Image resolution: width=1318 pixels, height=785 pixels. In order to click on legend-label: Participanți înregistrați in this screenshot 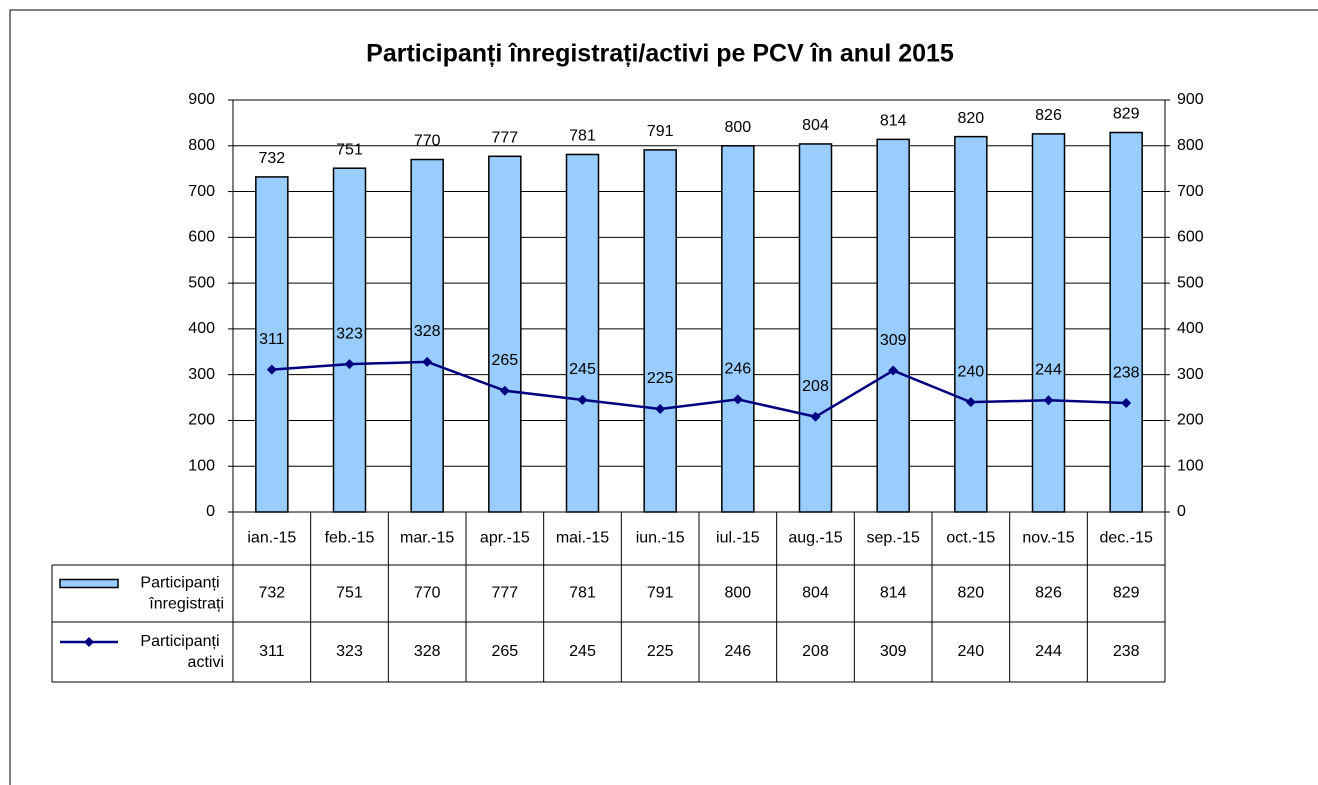, I will do `click(182, 594)`.